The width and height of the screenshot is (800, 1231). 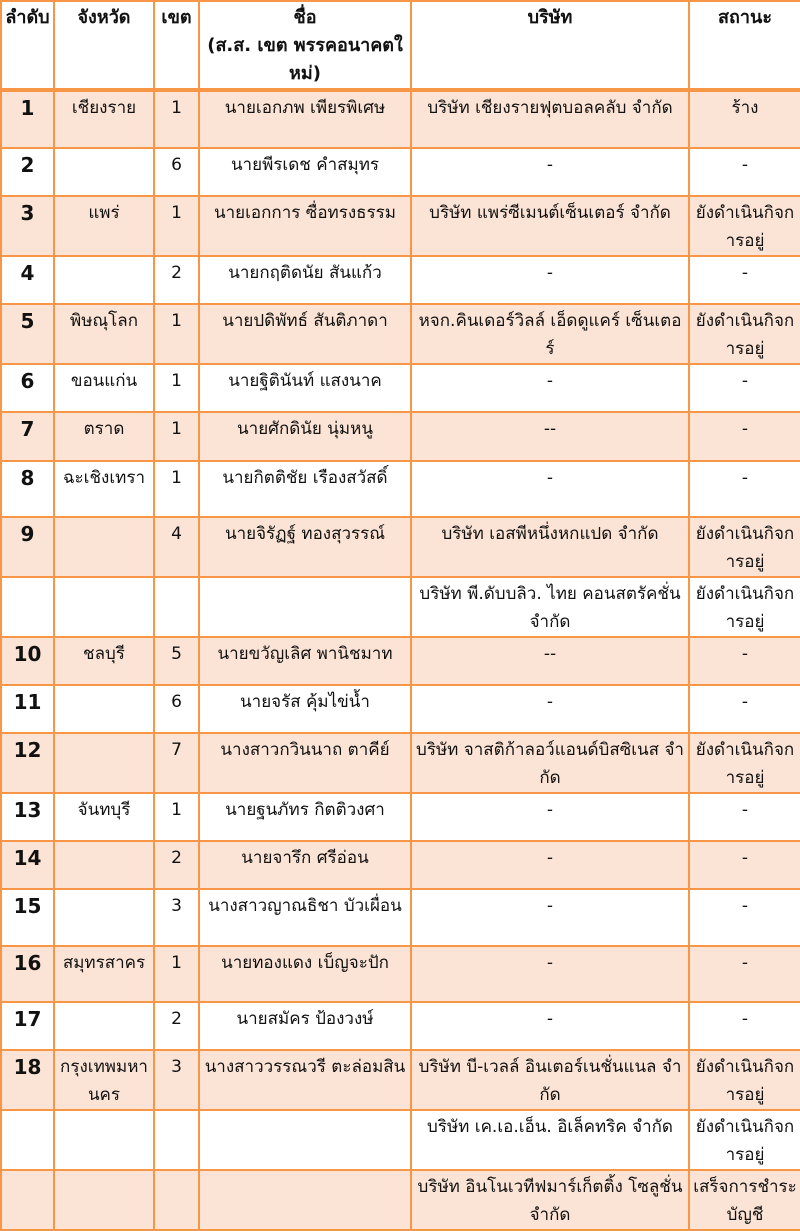 What do you see at coordinates (104, 334) in the screenshot?
I see `cell-province: พิษณุโลก` at bounding box center [104, 334].